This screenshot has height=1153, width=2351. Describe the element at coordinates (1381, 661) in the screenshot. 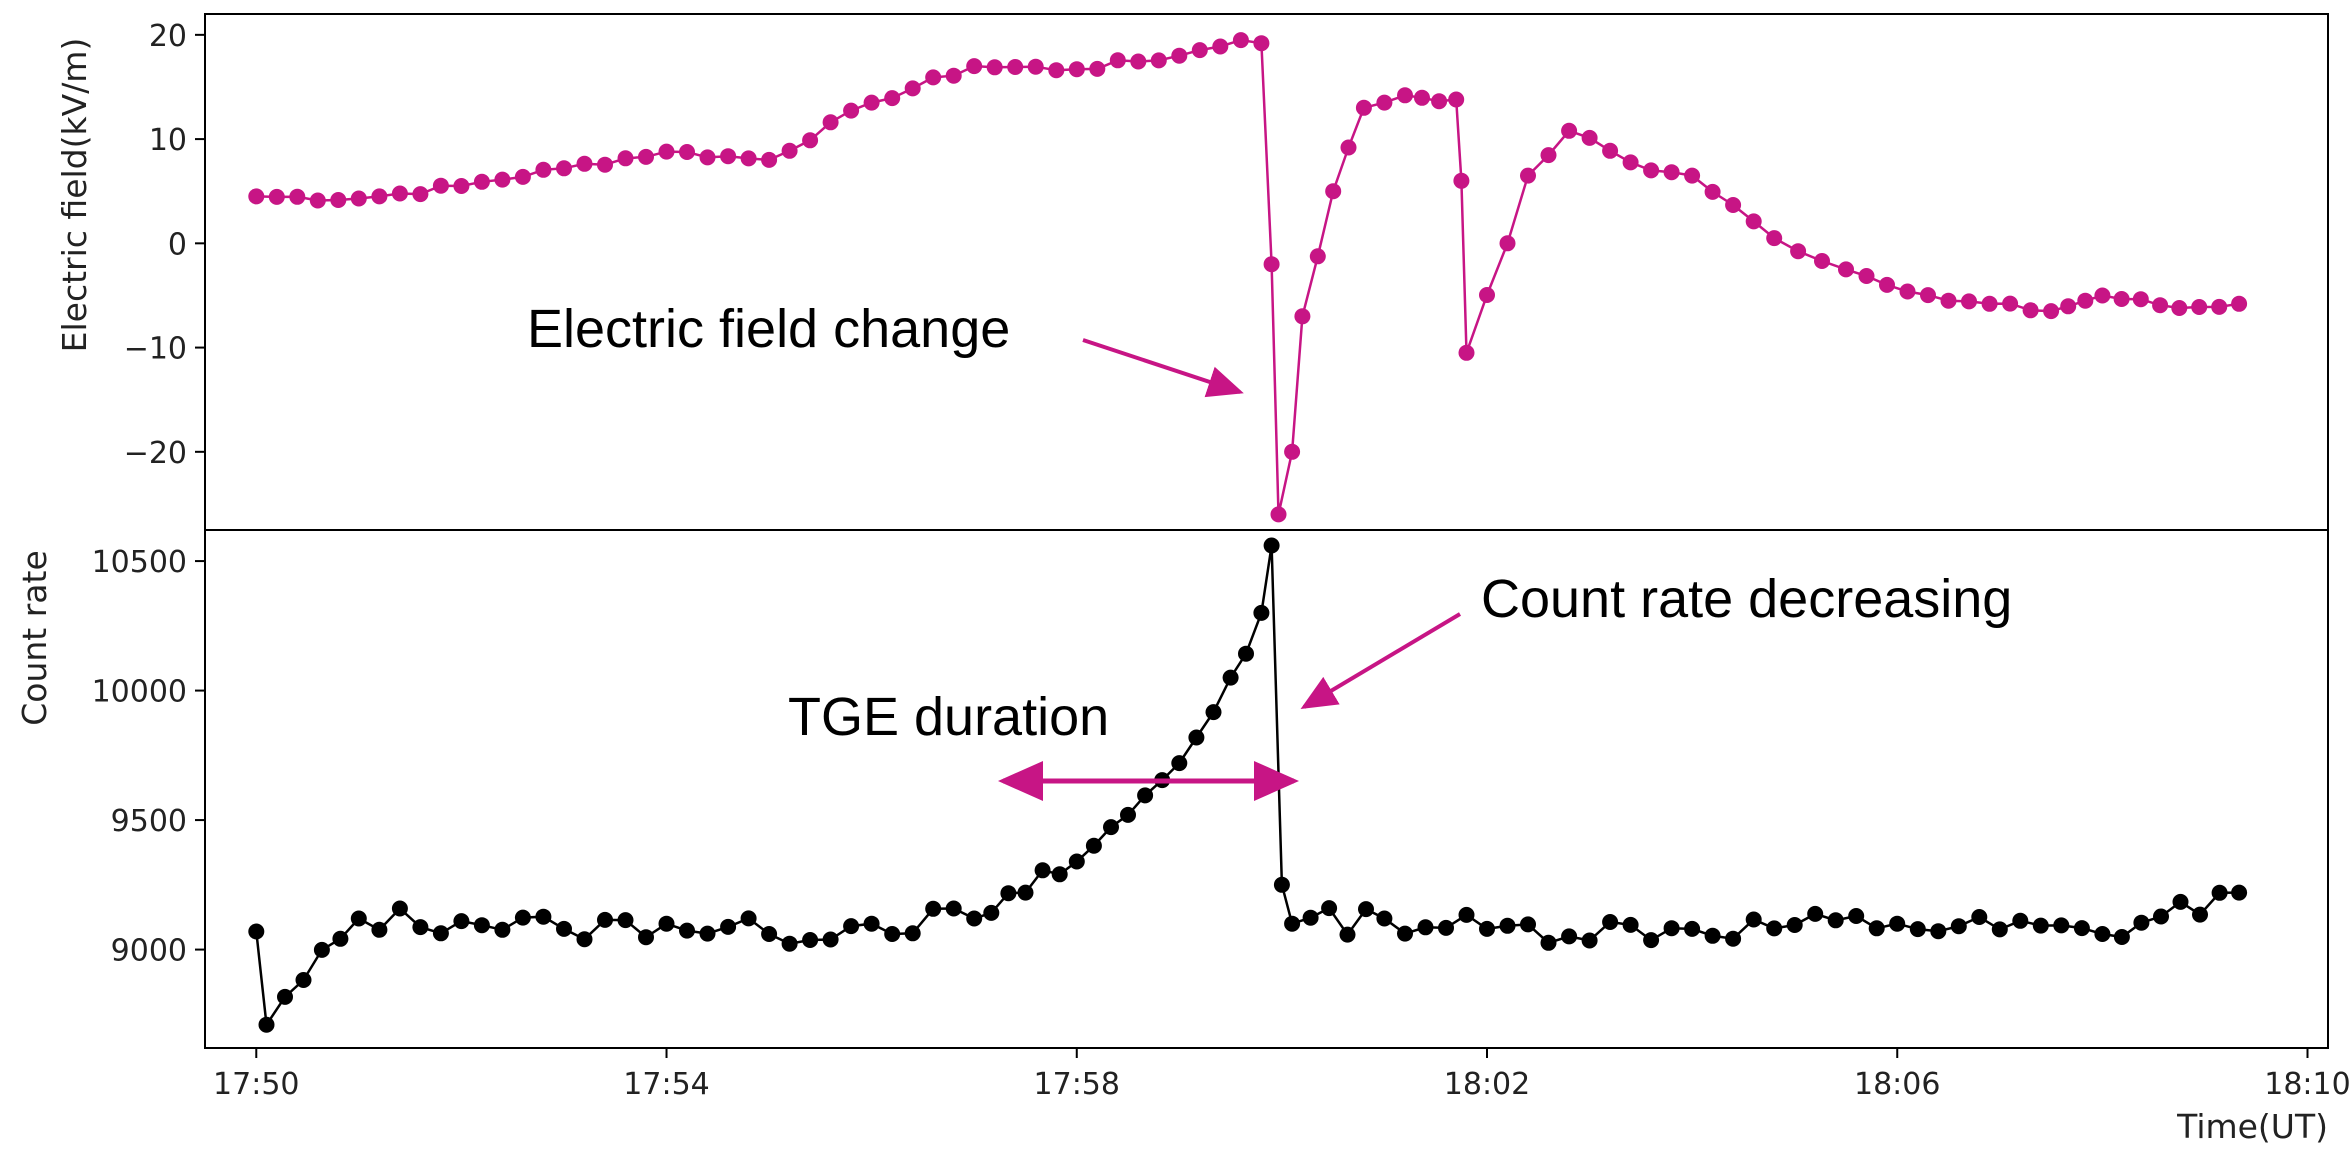

I see `count-decreasing-arrow` at that location.